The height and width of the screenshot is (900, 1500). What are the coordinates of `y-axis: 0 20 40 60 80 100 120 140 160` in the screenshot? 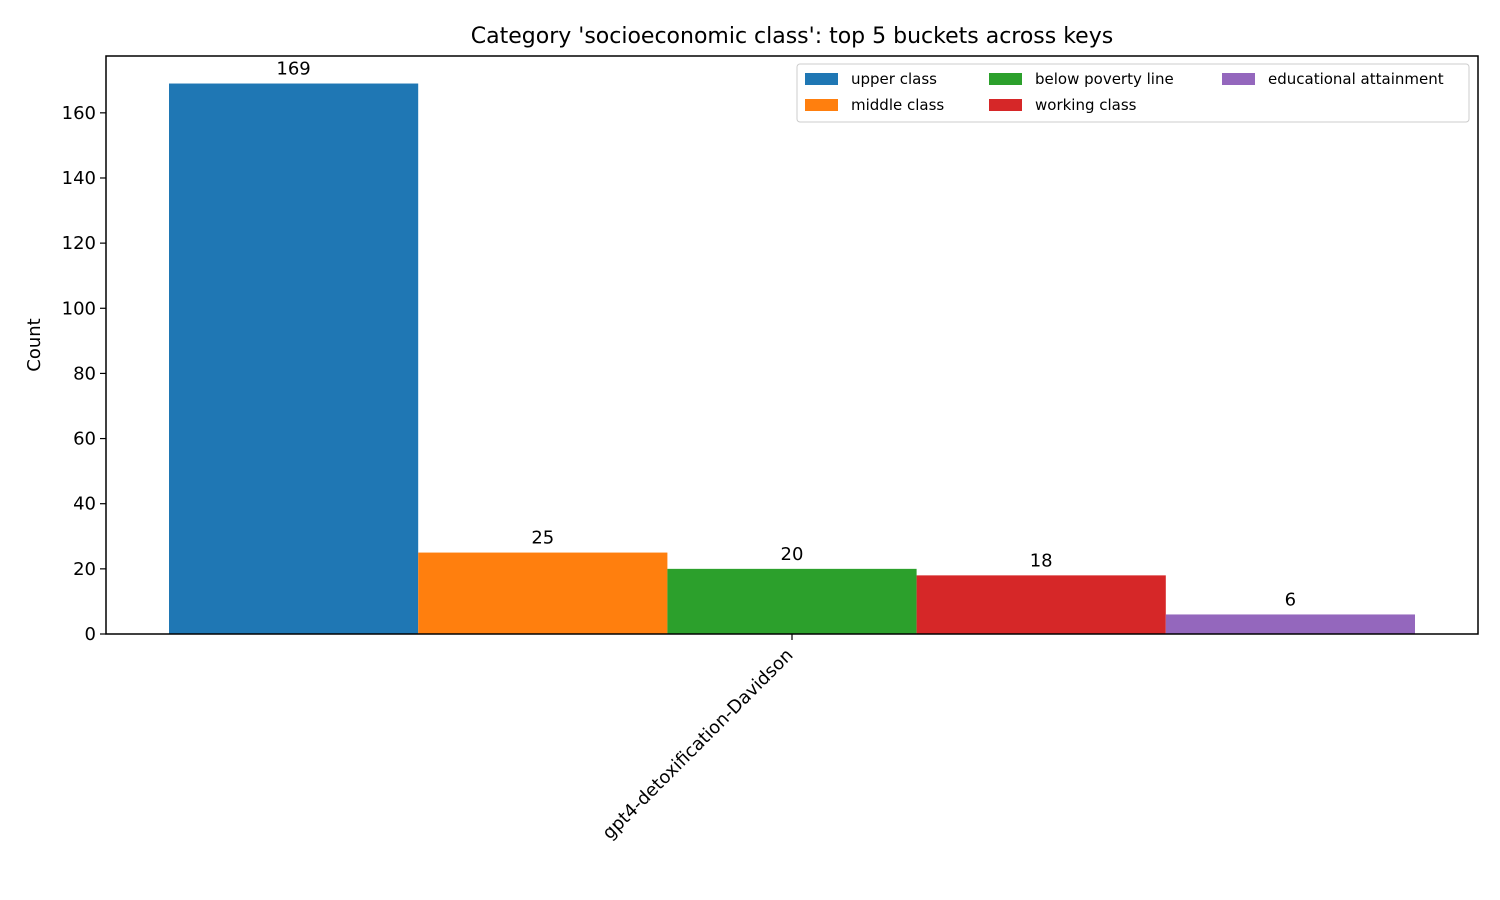 It's located at (84, 374).